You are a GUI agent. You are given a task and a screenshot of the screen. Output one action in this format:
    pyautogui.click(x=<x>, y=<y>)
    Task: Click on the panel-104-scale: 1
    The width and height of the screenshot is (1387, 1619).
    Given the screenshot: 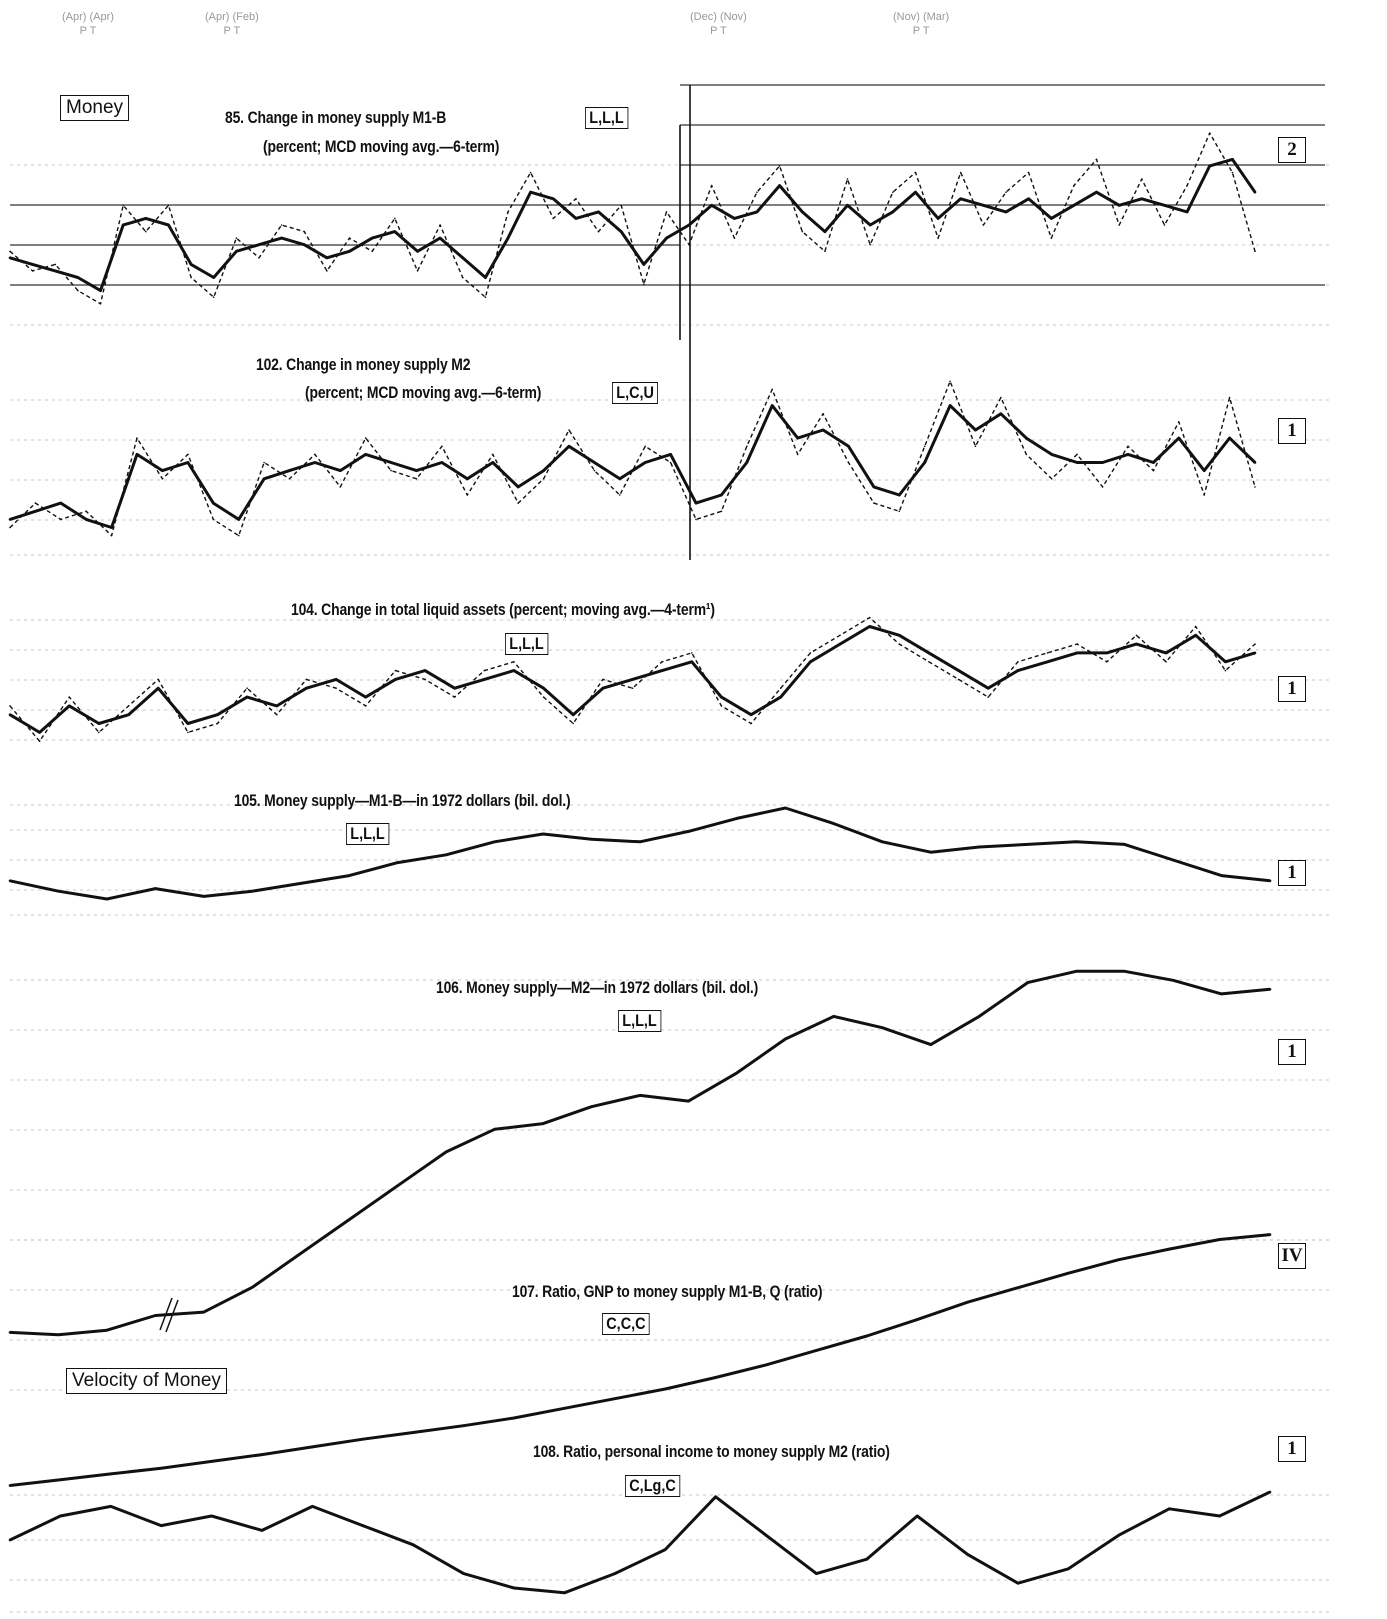 What is the action you would take?
    pyautogui.click(x=1292, y=689)
    